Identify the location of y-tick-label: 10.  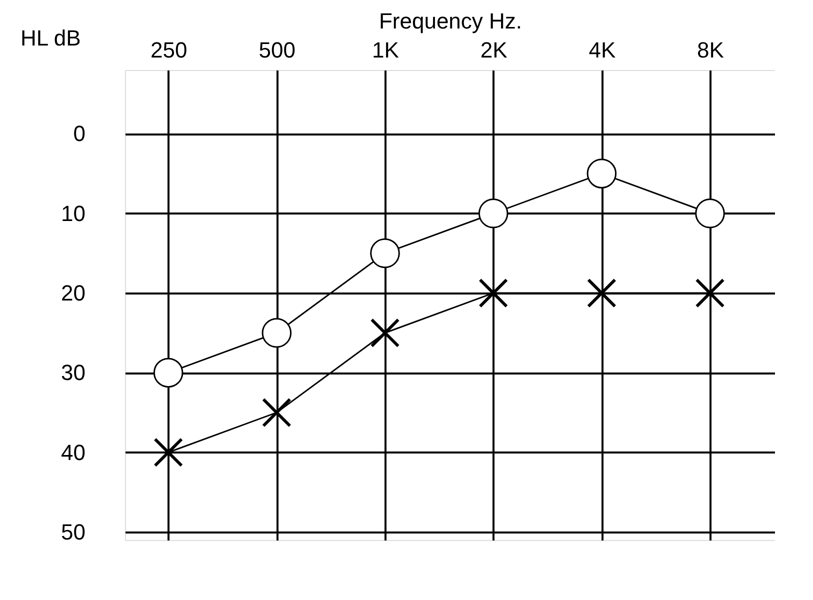
(73, 213).